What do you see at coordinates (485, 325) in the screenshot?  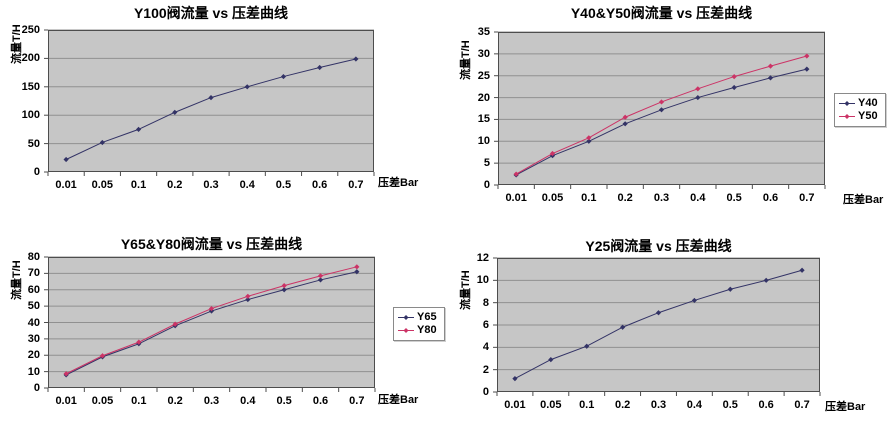 I see `y-tick-label: 6` at bounding box center [485, 325].